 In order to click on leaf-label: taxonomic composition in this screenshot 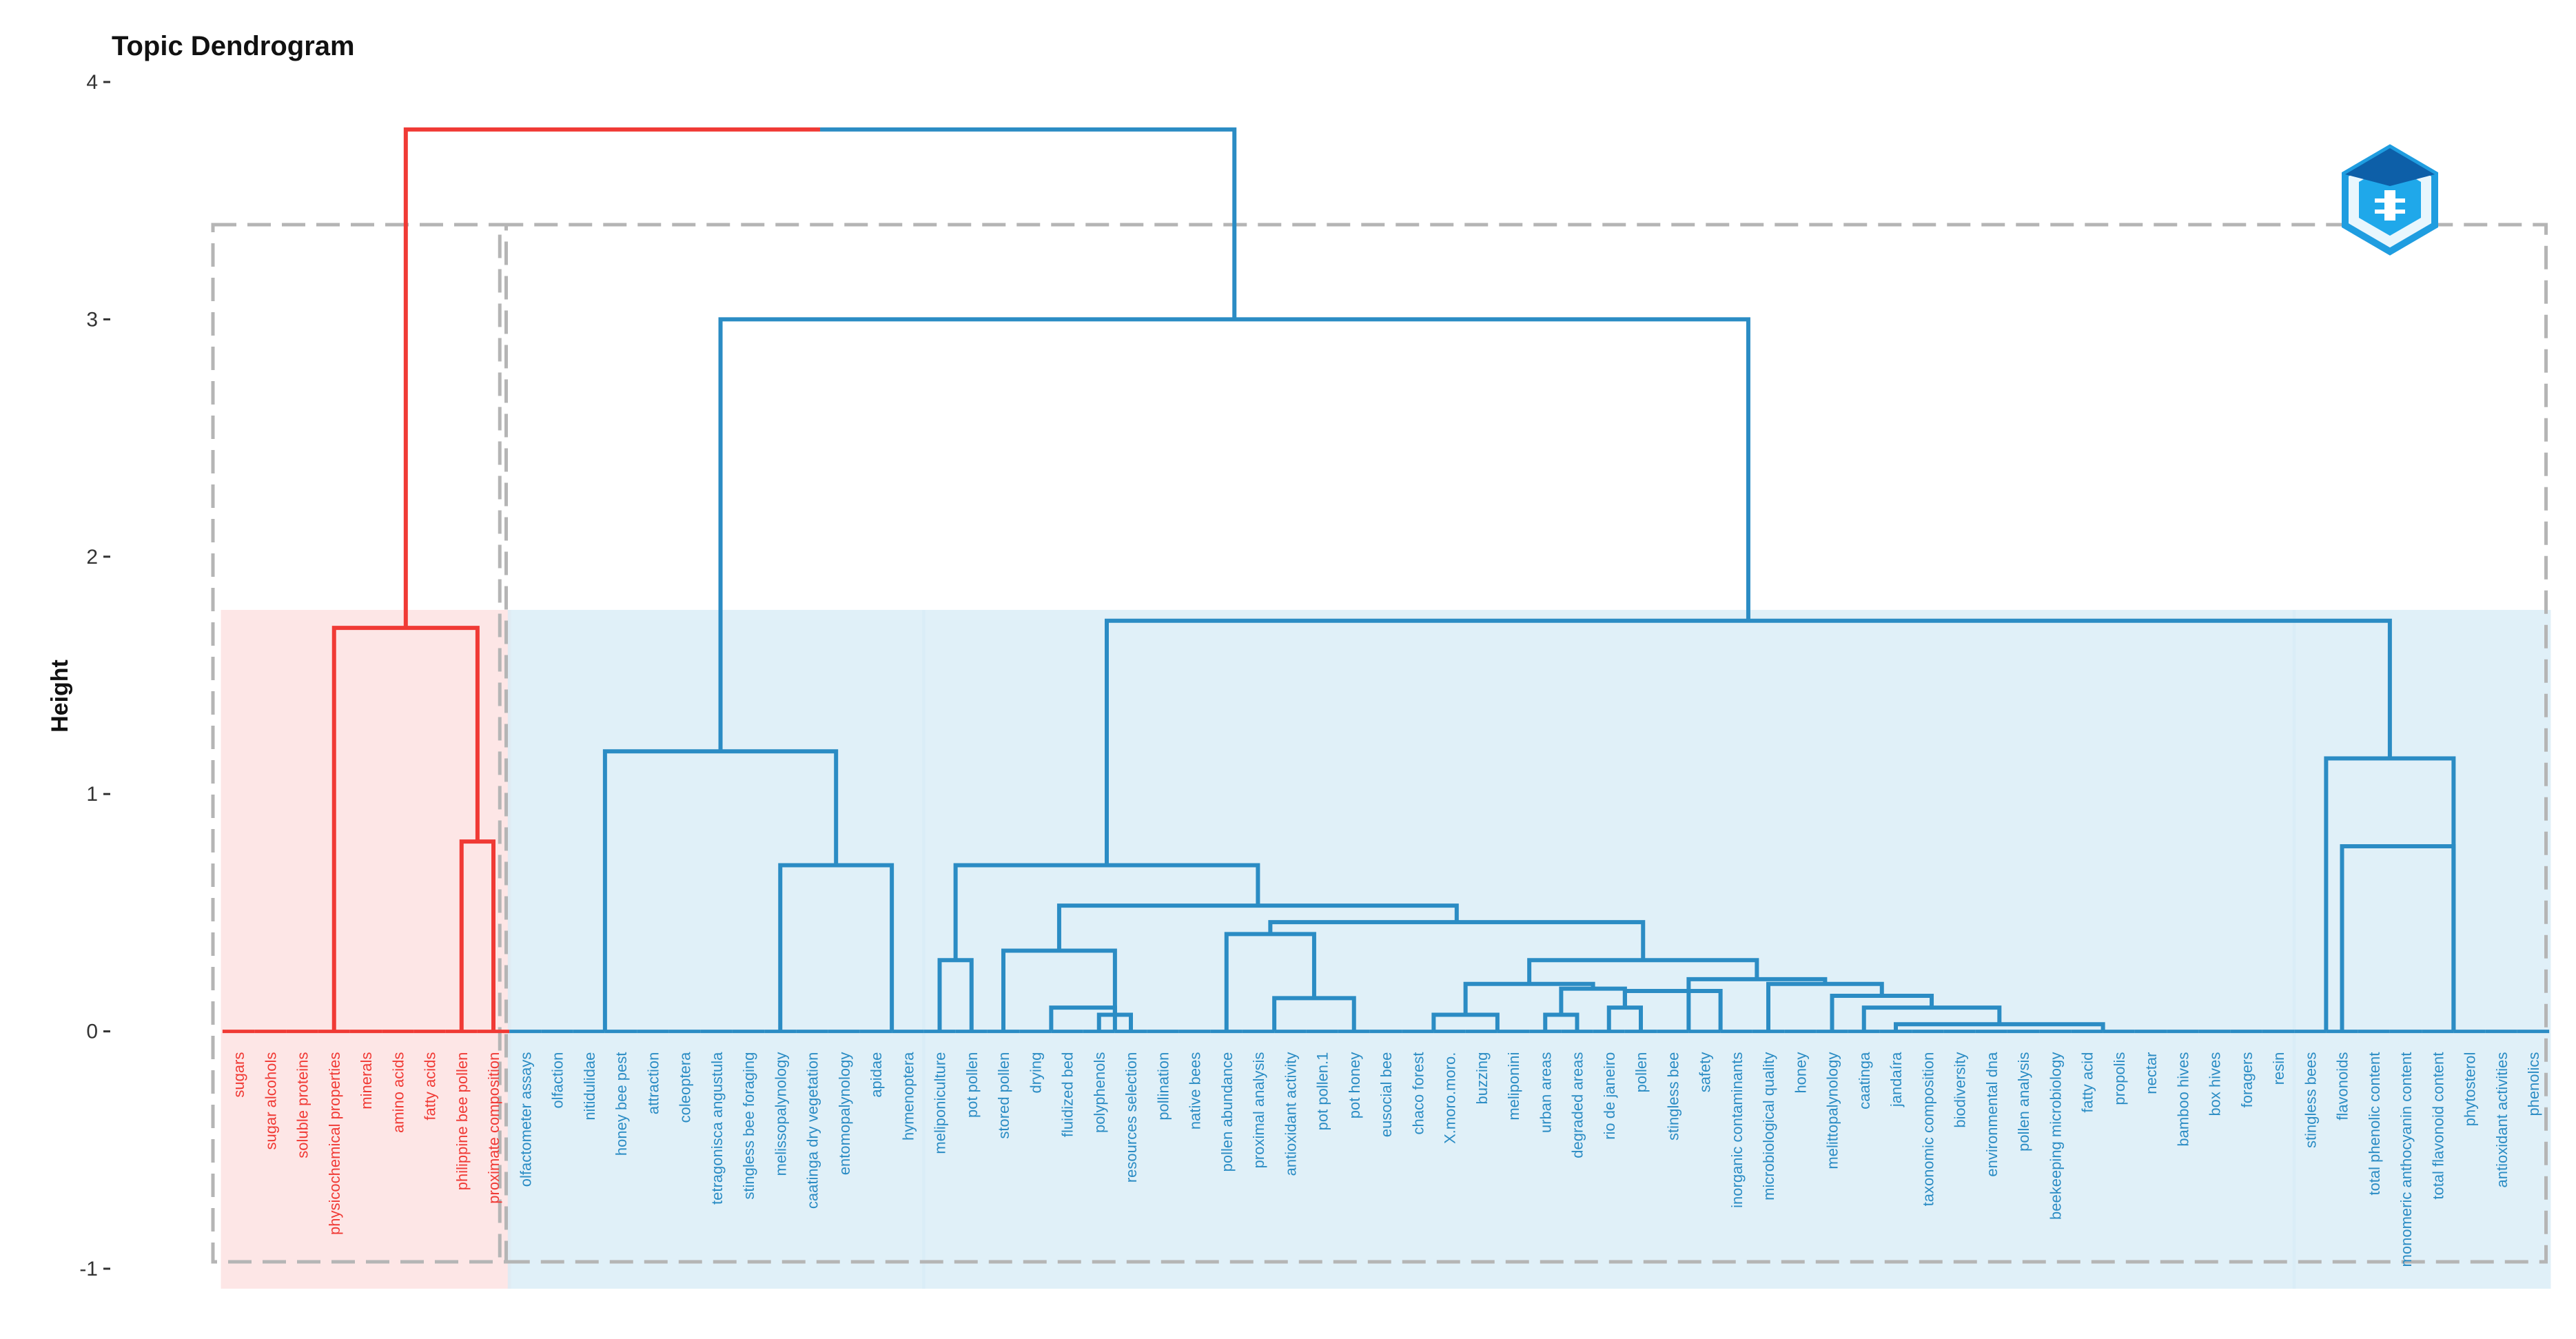, I will do `click(1927, 1129)`.